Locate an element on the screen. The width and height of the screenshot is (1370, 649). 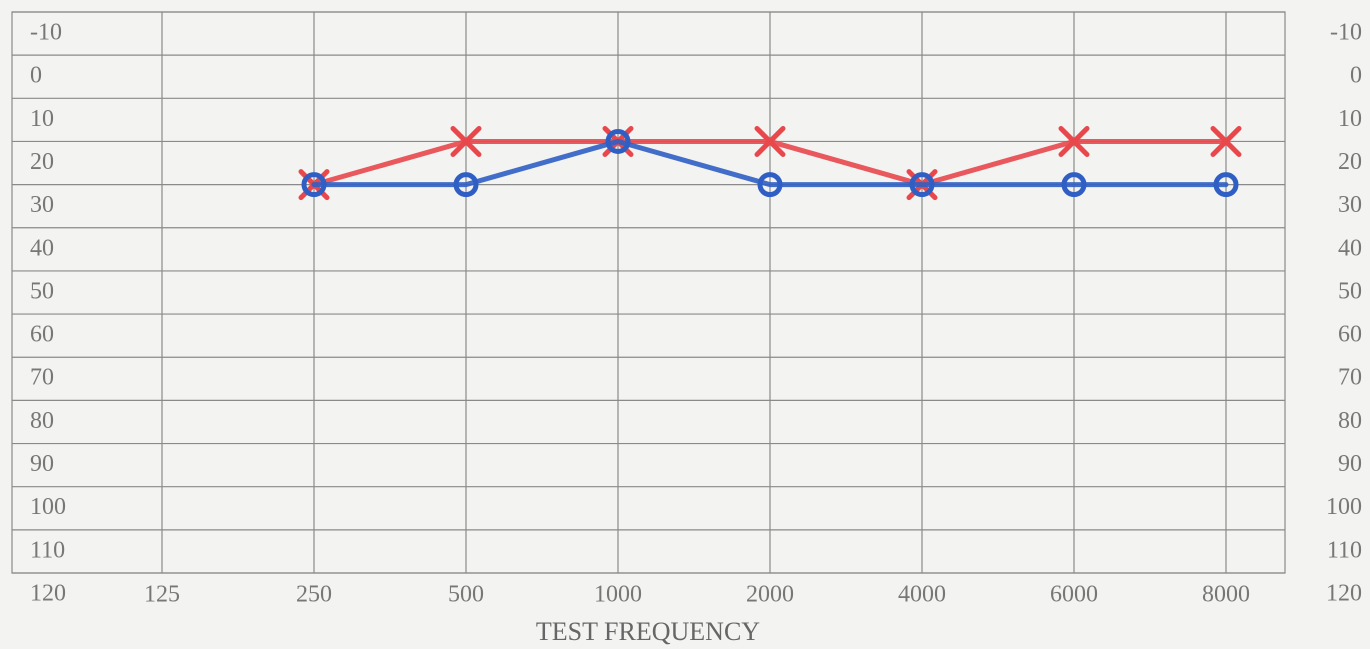
y-tick-label-left: 10 is located at coordinates (42, 119).